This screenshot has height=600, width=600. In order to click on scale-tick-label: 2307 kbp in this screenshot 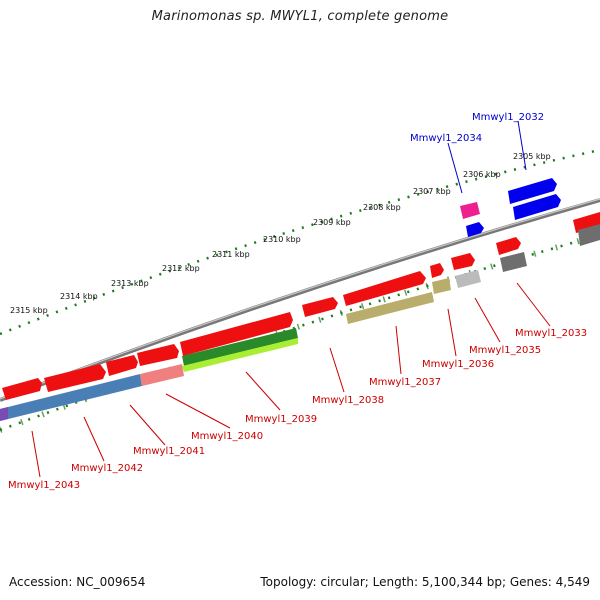, I will do `click(432, 191)`.